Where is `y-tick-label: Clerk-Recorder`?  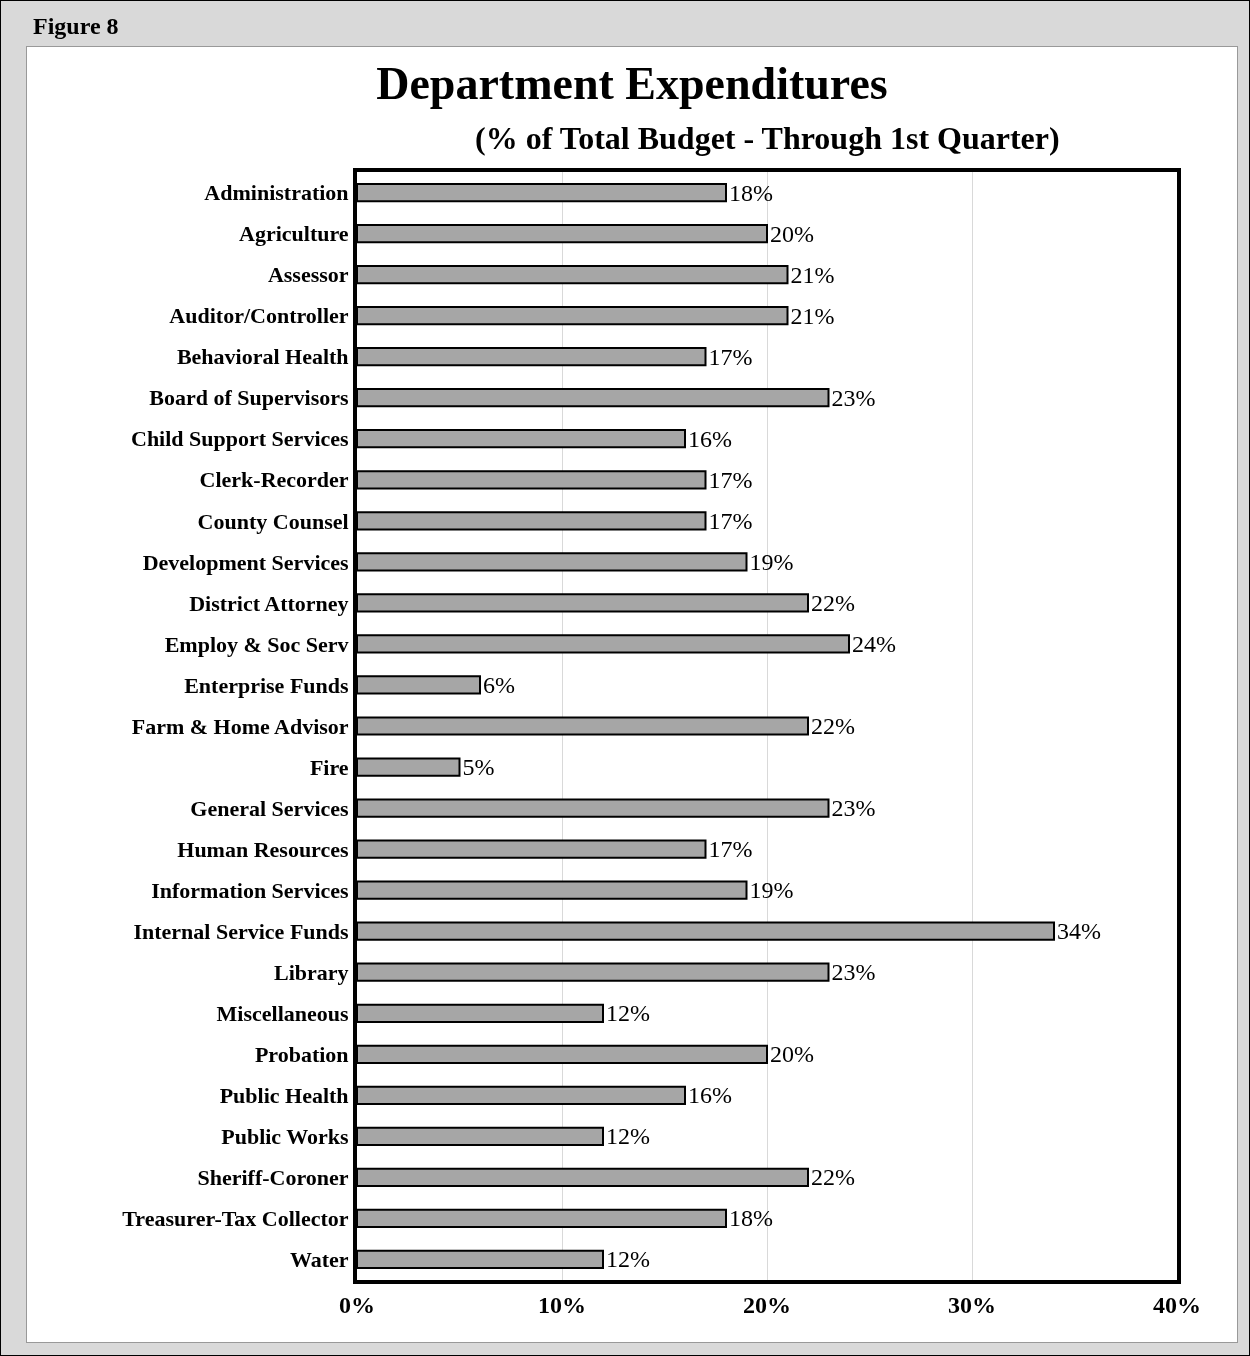 y-tick-label: Clerk-Recorder is located at coordinates (274, 480).